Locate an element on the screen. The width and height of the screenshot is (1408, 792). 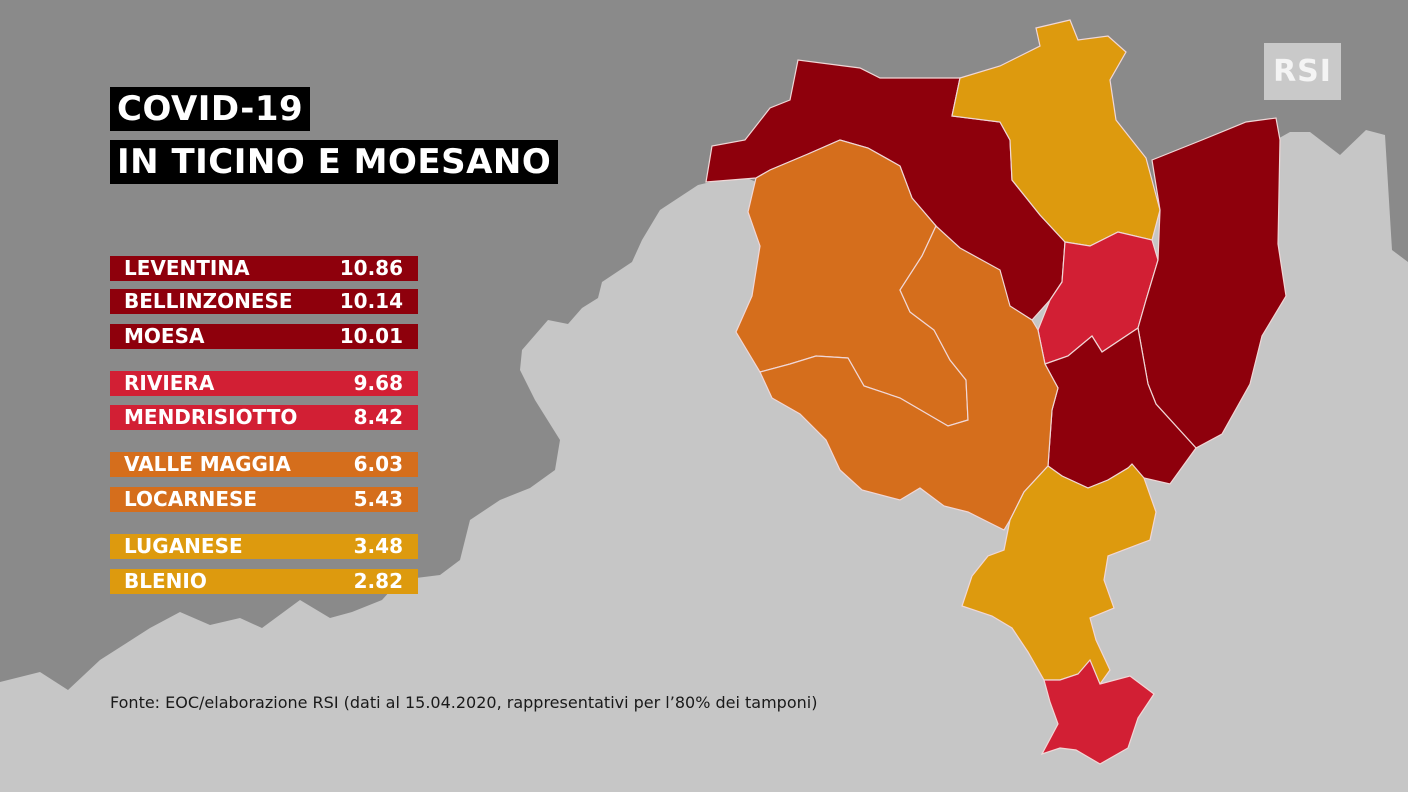
legend-value: 2.82 is located at coordinates (378, 581).